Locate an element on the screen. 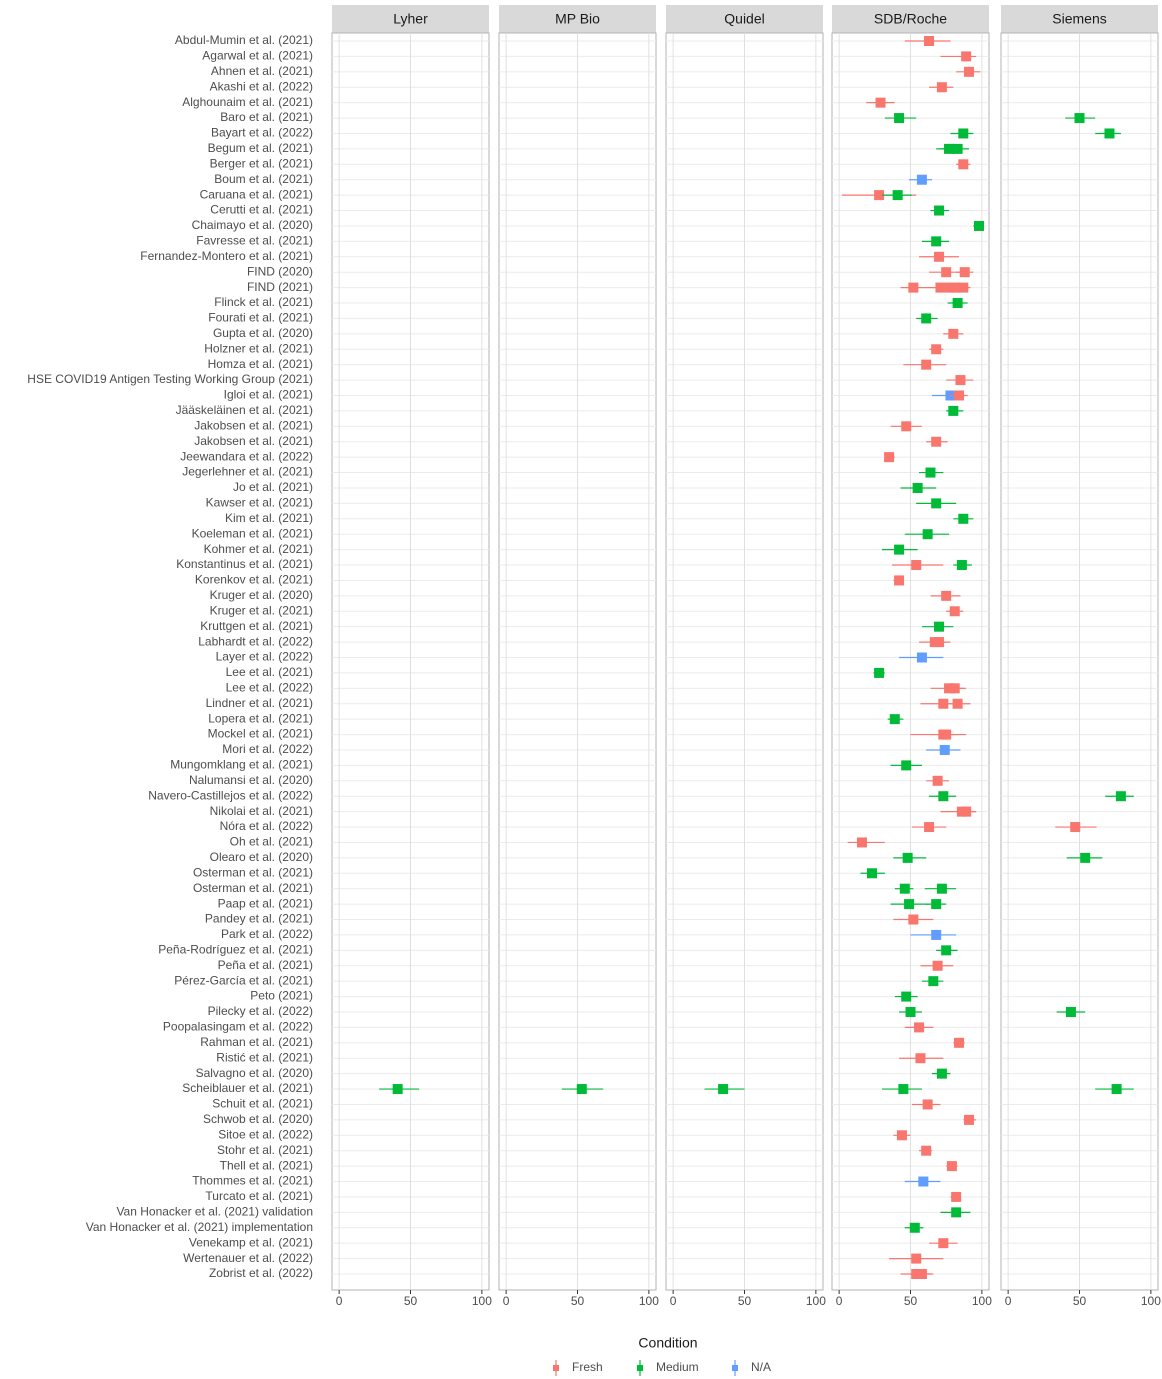 Image resolution: width=1162 pixels, height=1379 pixels. row-label: Paap et al. (2021) is located at coordinates (265, 903).